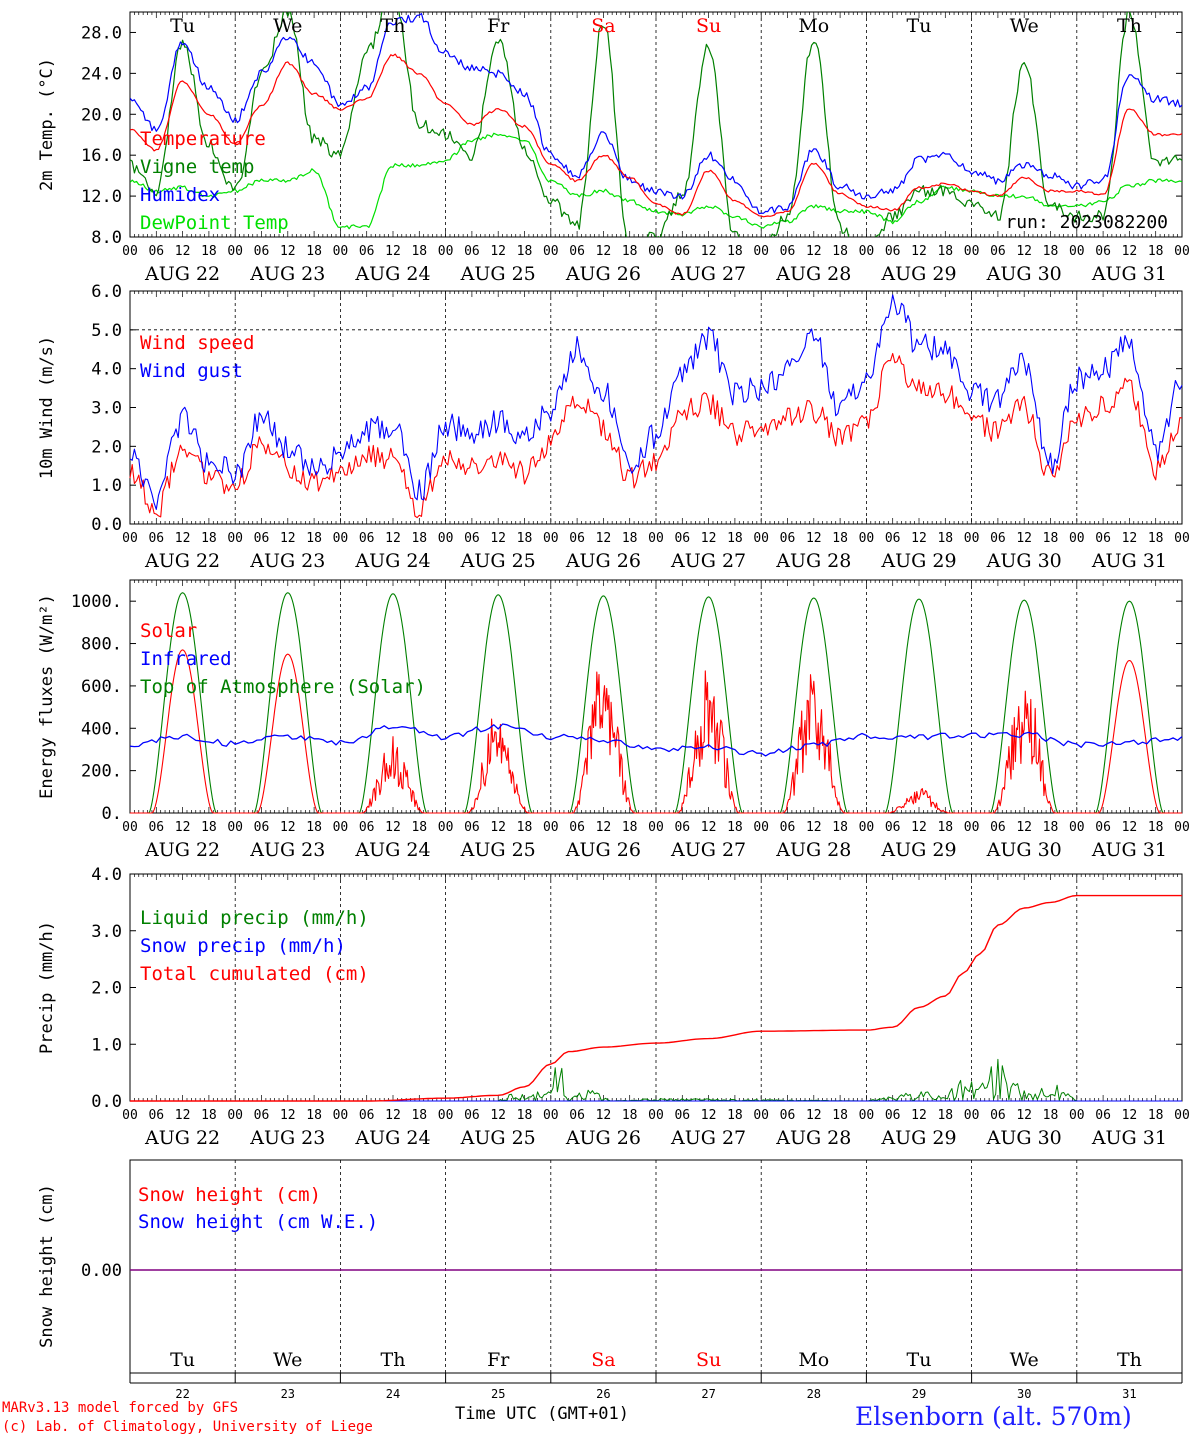  What do you see at coordinates (498, 1138) in the screenshot?
I see `date-label: AUG 25` at bounding box center [498, 1138].